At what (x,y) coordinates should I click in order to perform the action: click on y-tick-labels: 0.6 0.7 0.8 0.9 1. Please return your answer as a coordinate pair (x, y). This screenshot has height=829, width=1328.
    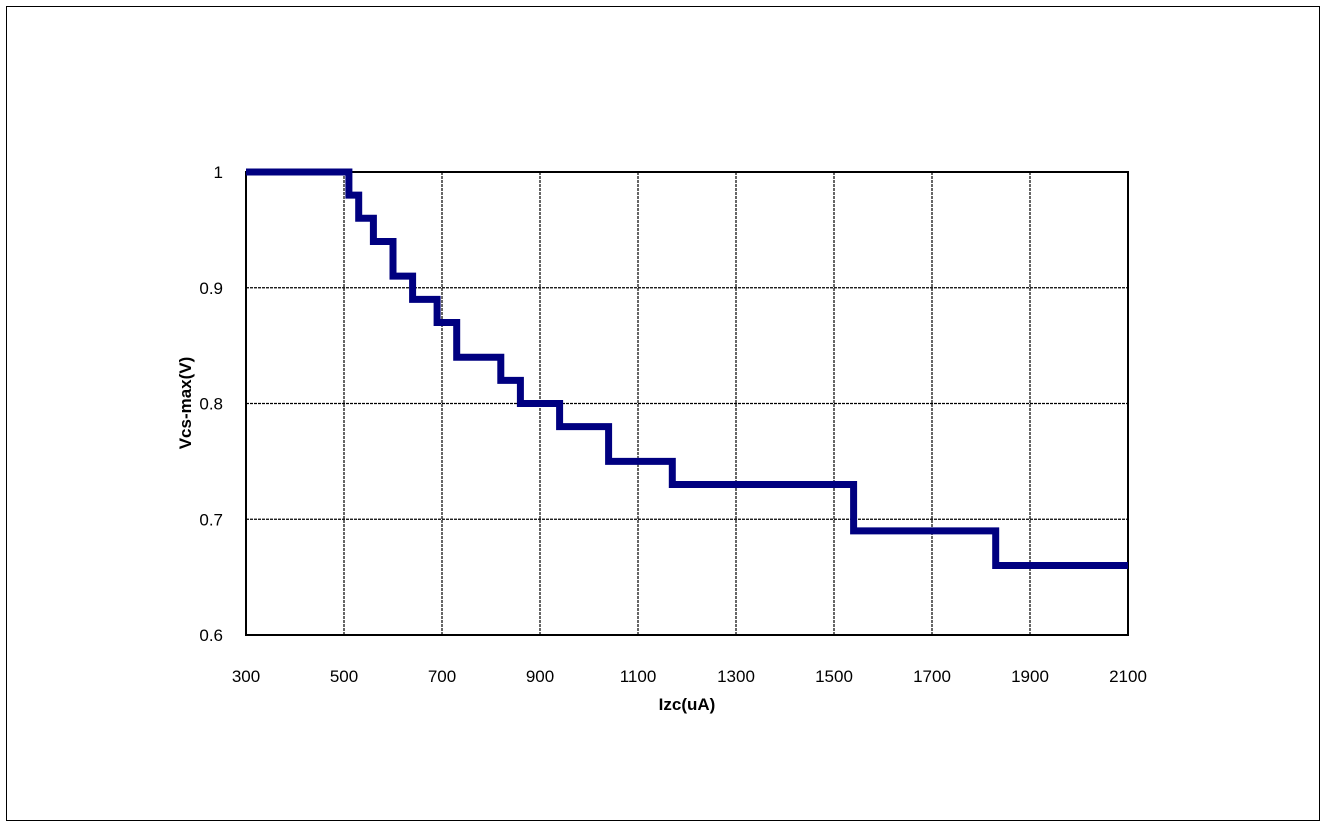
    Looking at the image, I should click on (211, 404).